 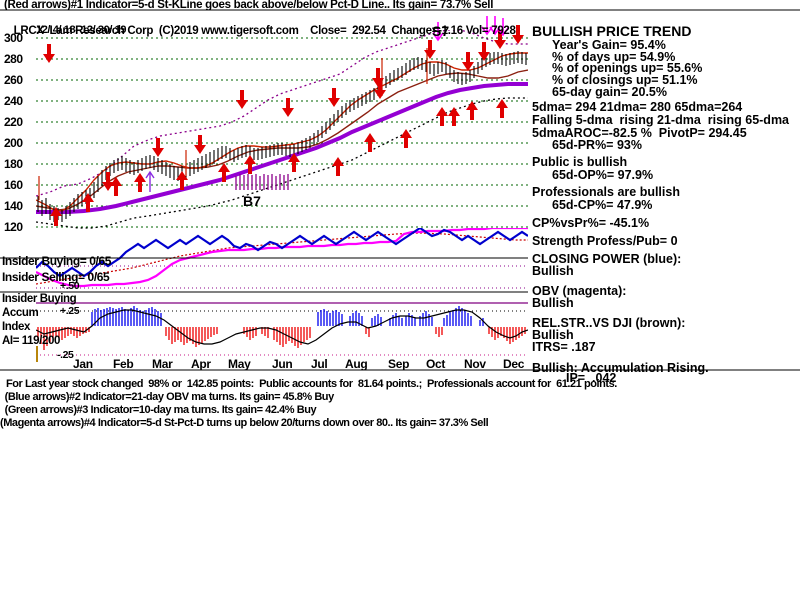 I want to click on price-spikes, so click(x=233, y=124).